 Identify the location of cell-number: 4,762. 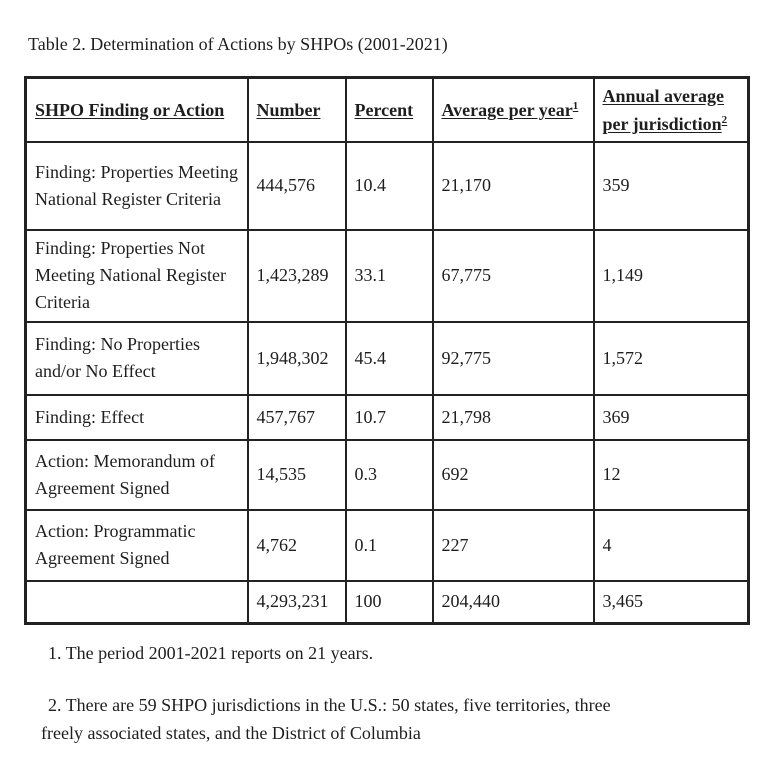
(296, 545).